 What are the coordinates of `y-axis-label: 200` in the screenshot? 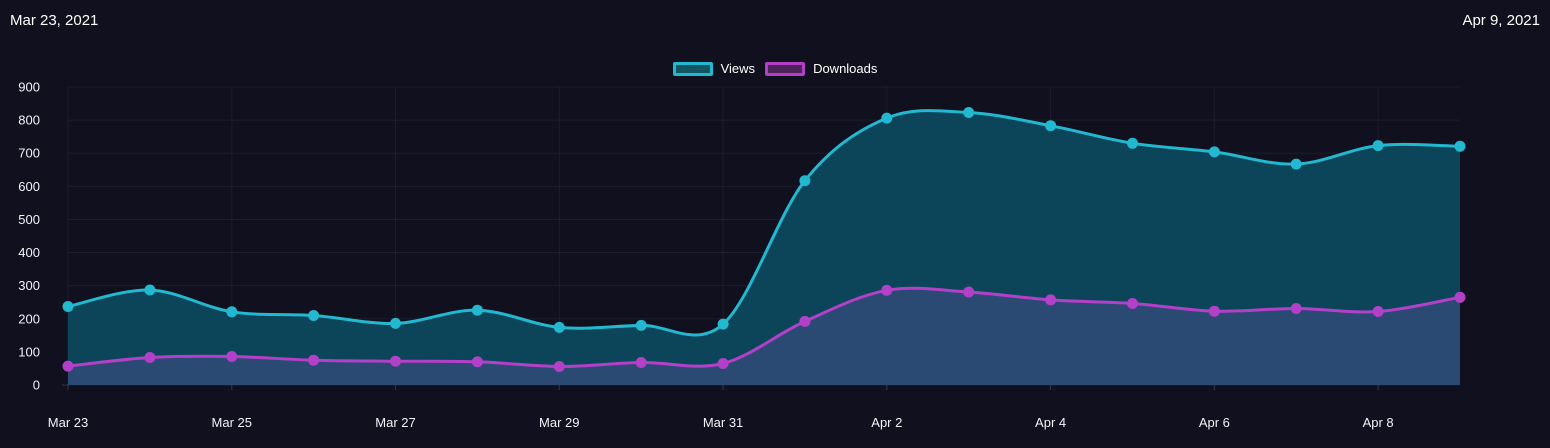 It's located at (29, 318).